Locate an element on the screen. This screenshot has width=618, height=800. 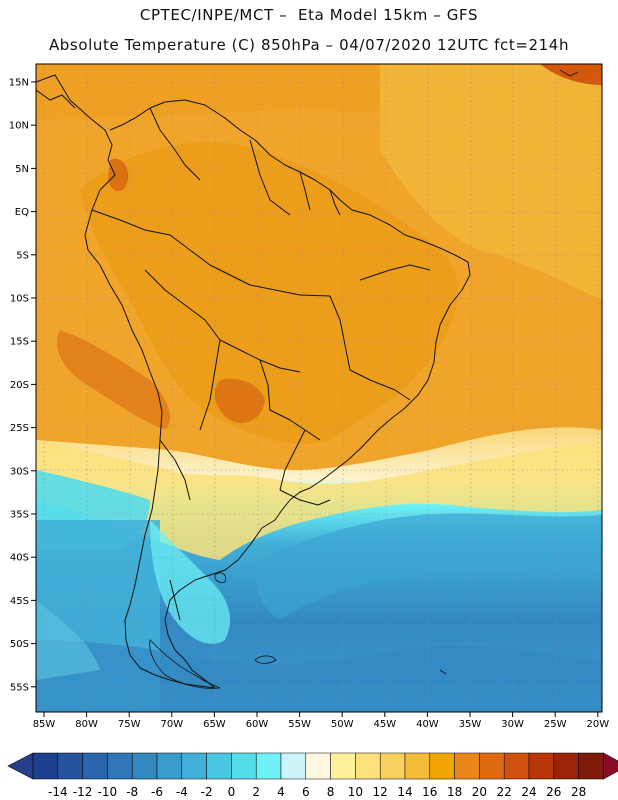
lat-label: 15S is located at coordinates (19, 342).